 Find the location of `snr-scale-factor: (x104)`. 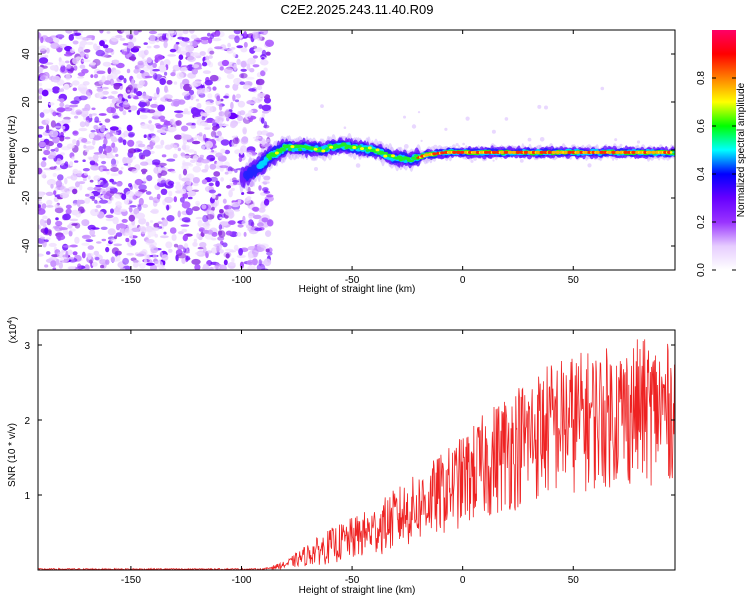

snr-scale-factor: (x104) is located at coordinates (13, 330).